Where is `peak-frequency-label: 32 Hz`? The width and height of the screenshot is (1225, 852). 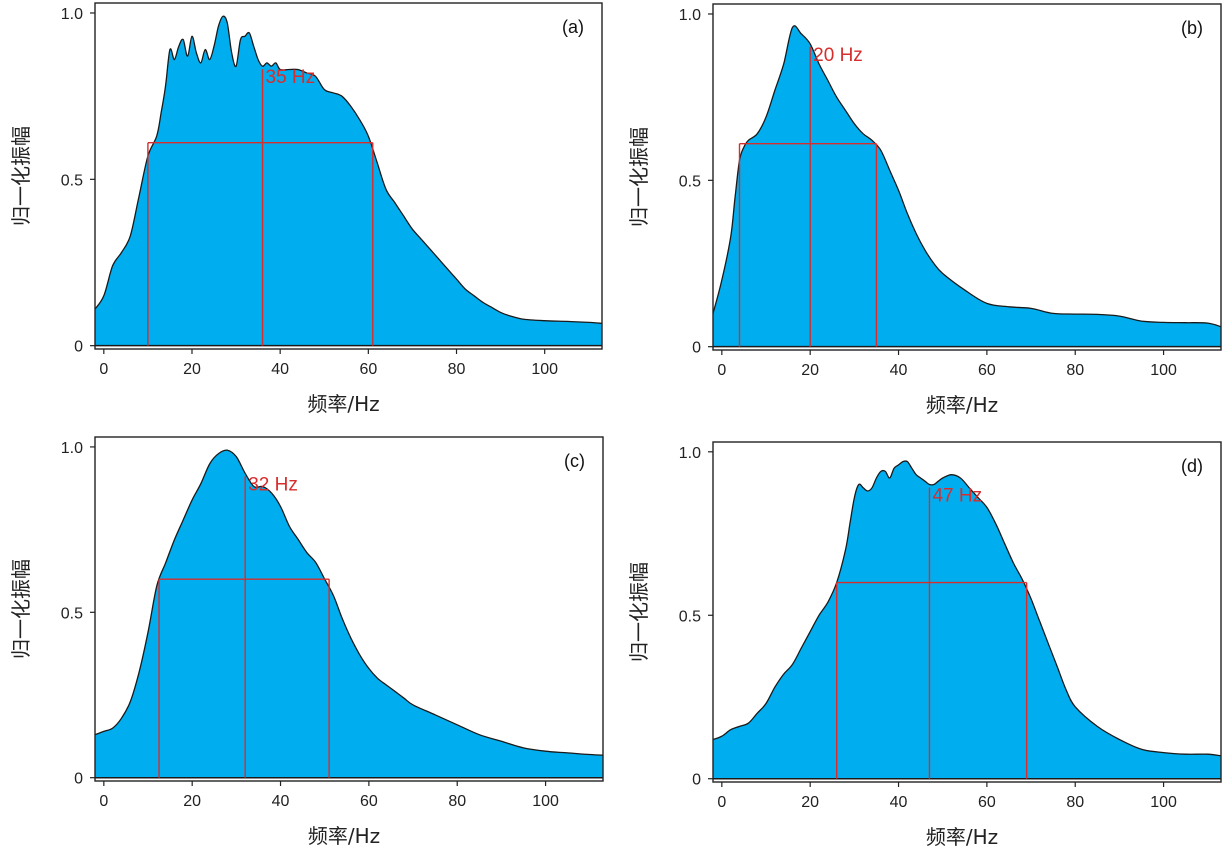 peak-frequency-label: 32 Hz is located at coordinates (273, 484).